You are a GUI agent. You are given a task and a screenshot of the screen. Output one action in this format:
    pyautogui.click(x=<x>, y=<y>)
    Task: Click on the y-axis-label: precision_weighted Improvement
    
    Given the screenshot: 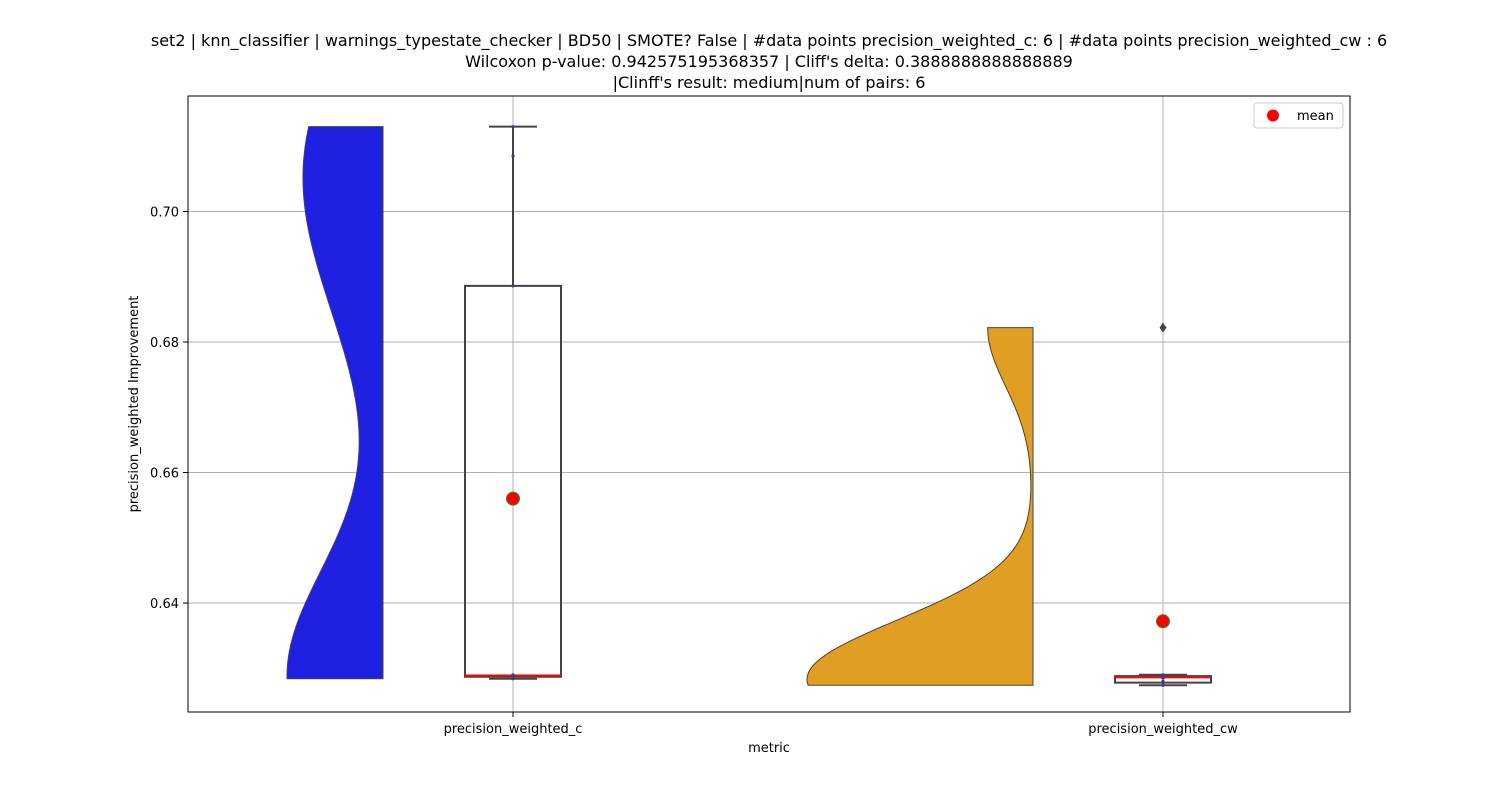 What is the action you would take?
    pyautogui.click(x=134, y=404)
    